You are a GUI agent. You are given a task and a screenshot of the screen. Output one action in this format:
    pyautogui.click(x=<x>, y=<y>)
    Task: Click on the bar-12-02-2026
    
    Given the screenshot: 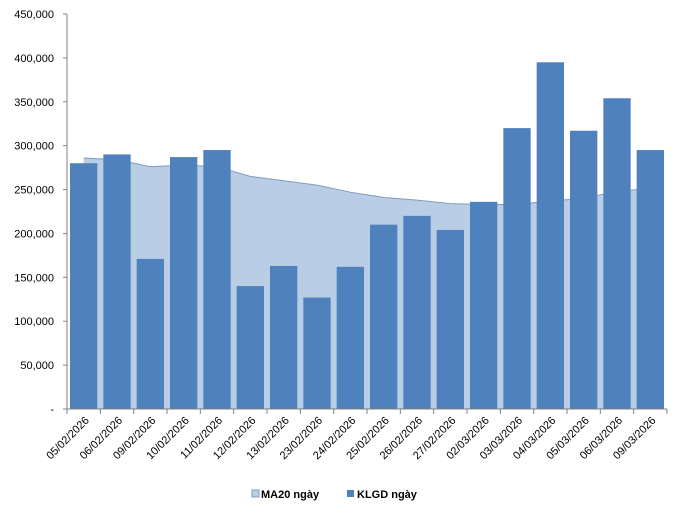 What is the action you would take?
    pyautogui.click(x=250, y=347)
    